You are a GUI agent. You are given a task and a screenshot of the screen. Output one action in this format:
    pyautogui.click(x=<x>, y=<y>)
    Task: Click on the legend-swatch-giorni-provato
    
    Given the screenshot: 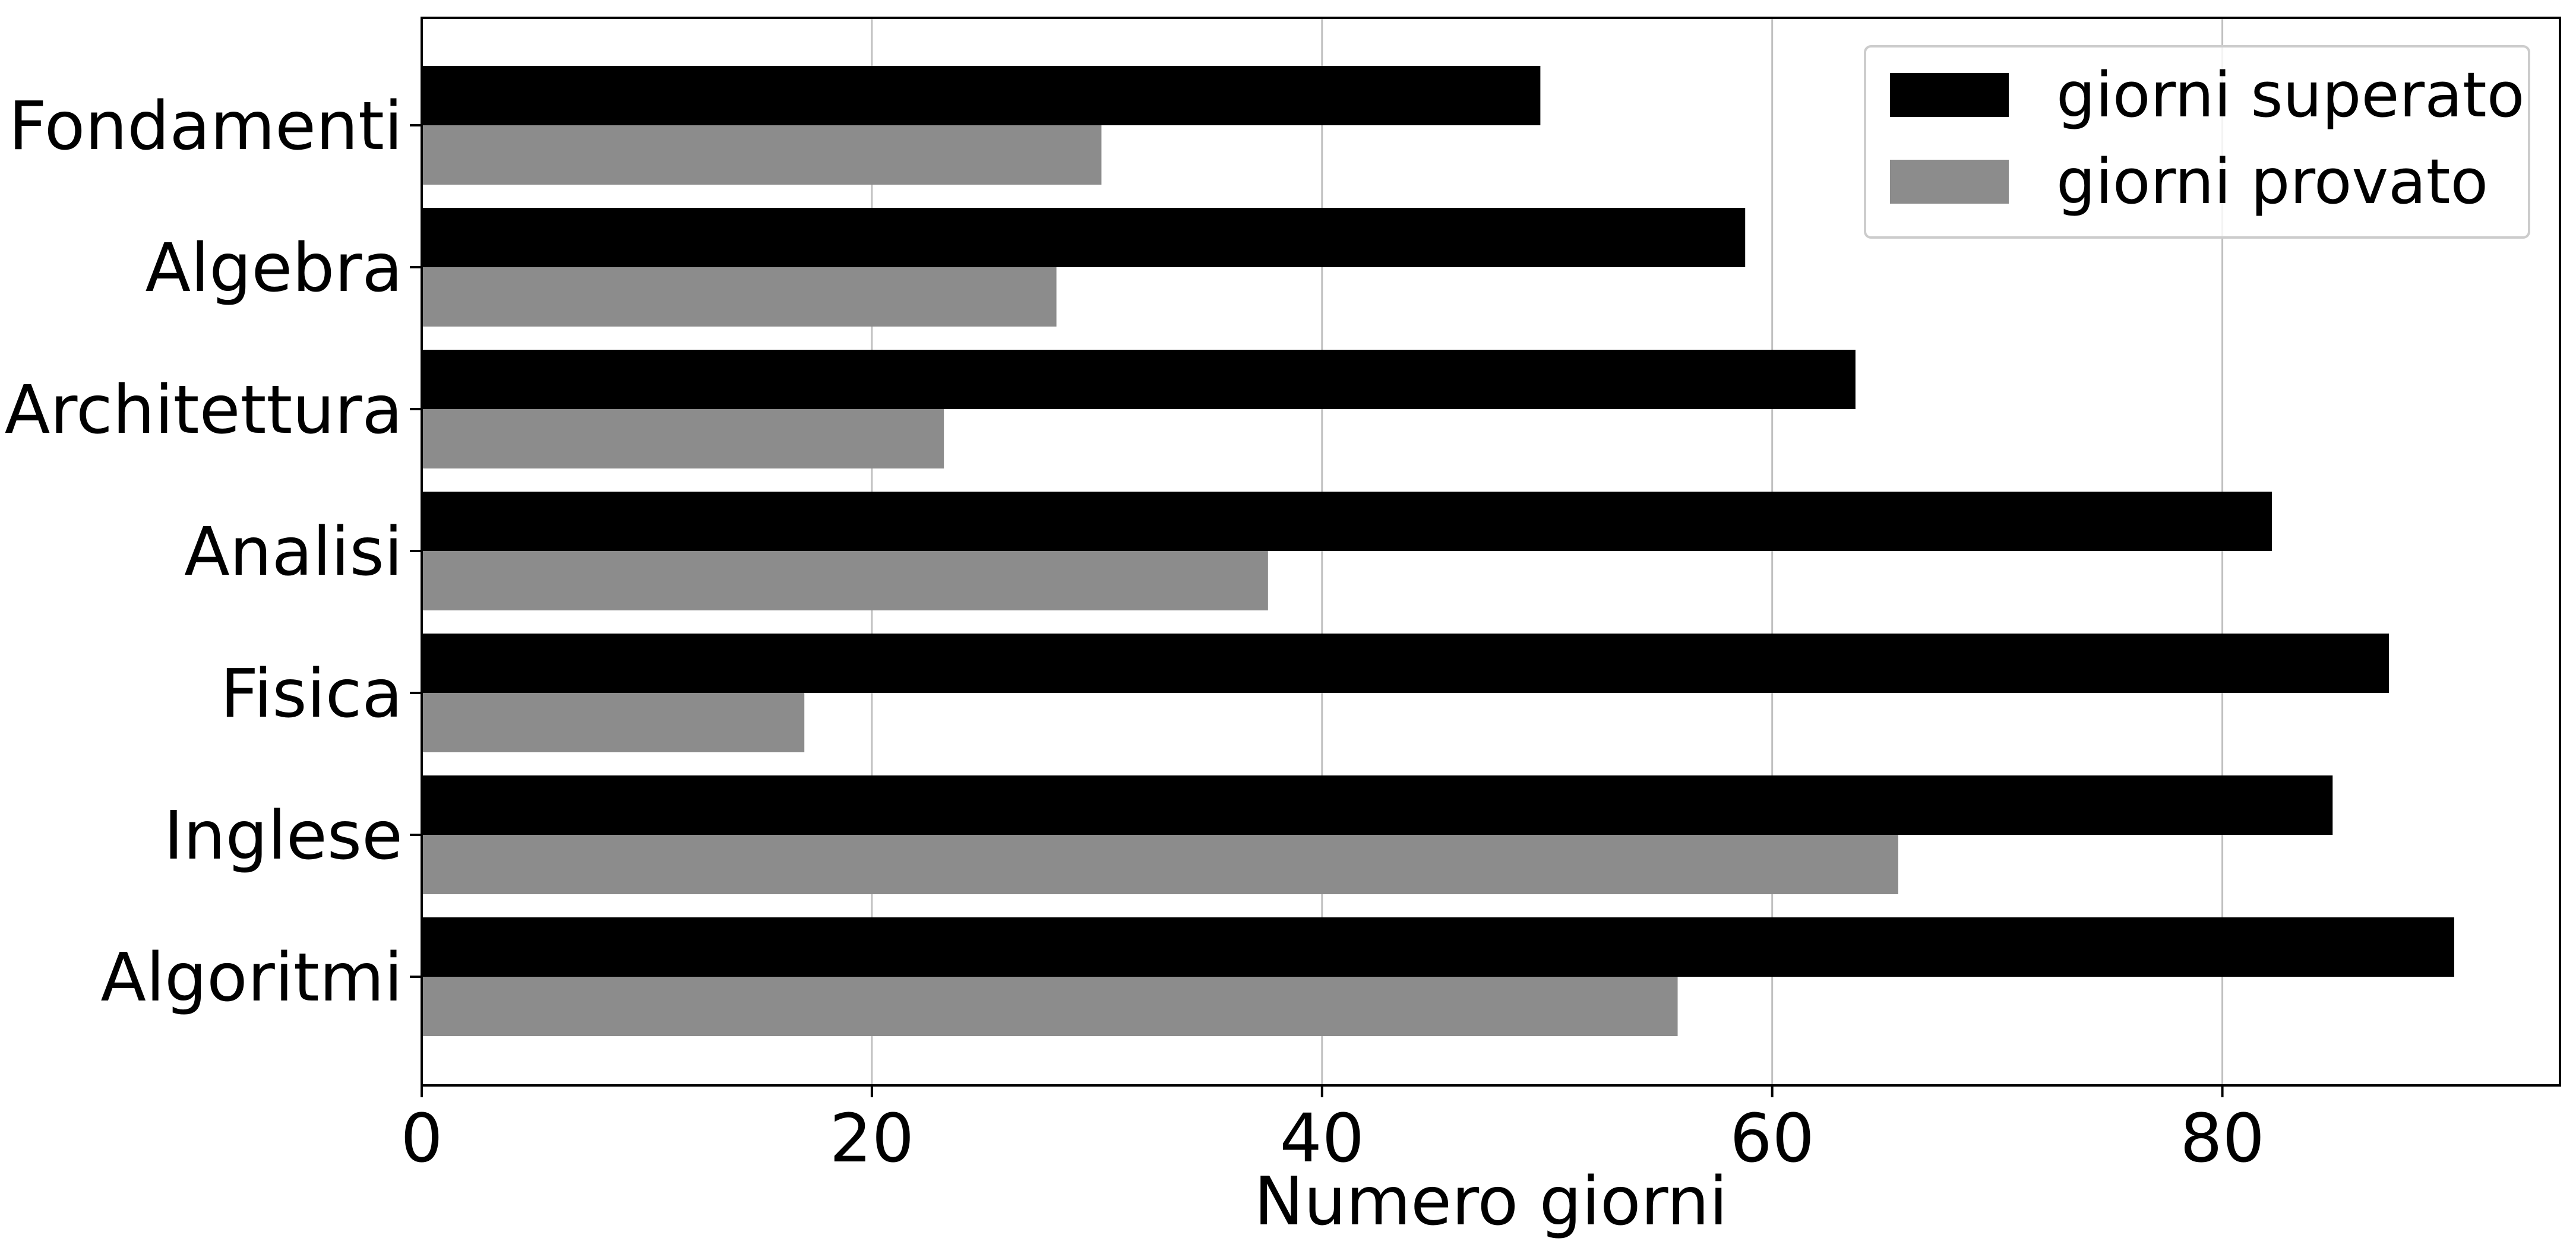 What is the action you would take?
    pyautogui.click(x=1949, y=182)
    